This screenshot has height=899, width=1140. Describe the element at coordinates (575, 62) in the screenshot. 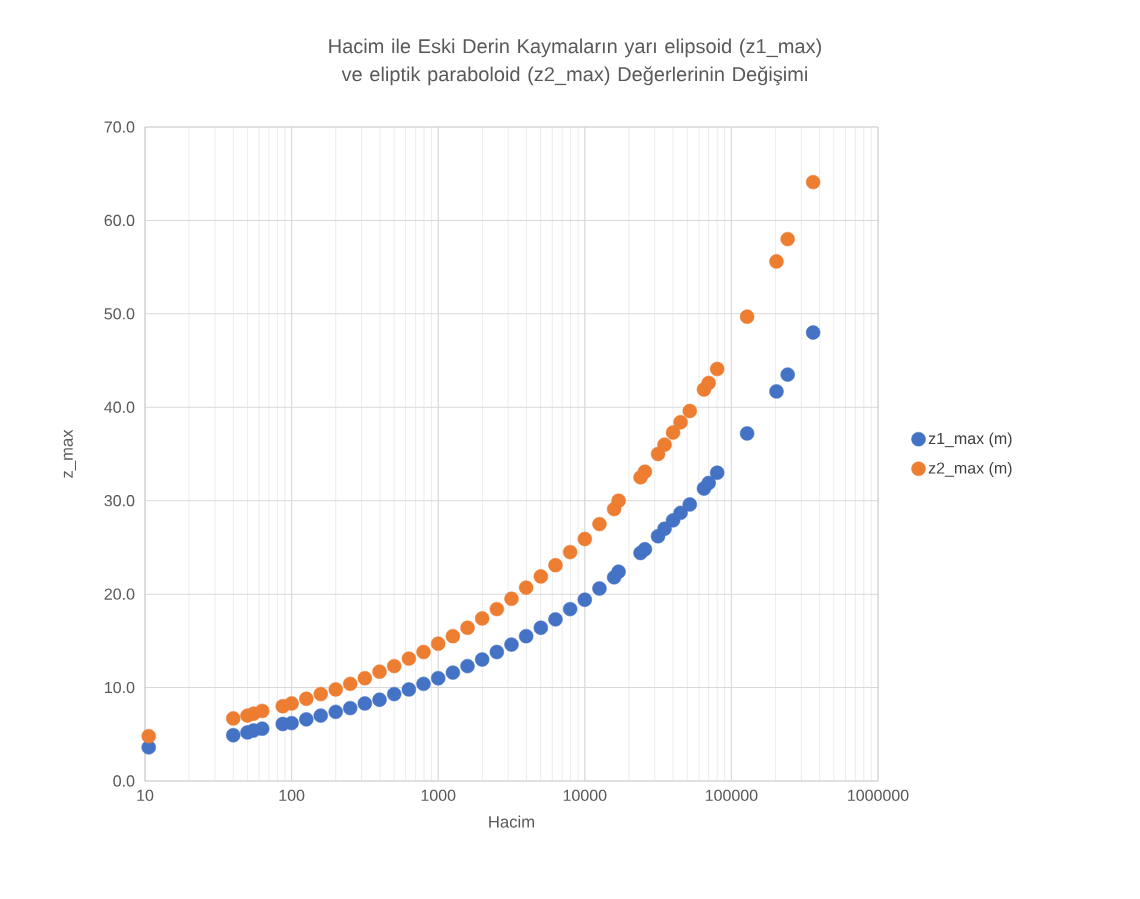

I see `chart-title: Hacim ile Eski Derin Kaymaların yarı elipsoid (z1_max) ve eliptik paraboloid (z2_max) Değerlerinin Değişimi` at that location.